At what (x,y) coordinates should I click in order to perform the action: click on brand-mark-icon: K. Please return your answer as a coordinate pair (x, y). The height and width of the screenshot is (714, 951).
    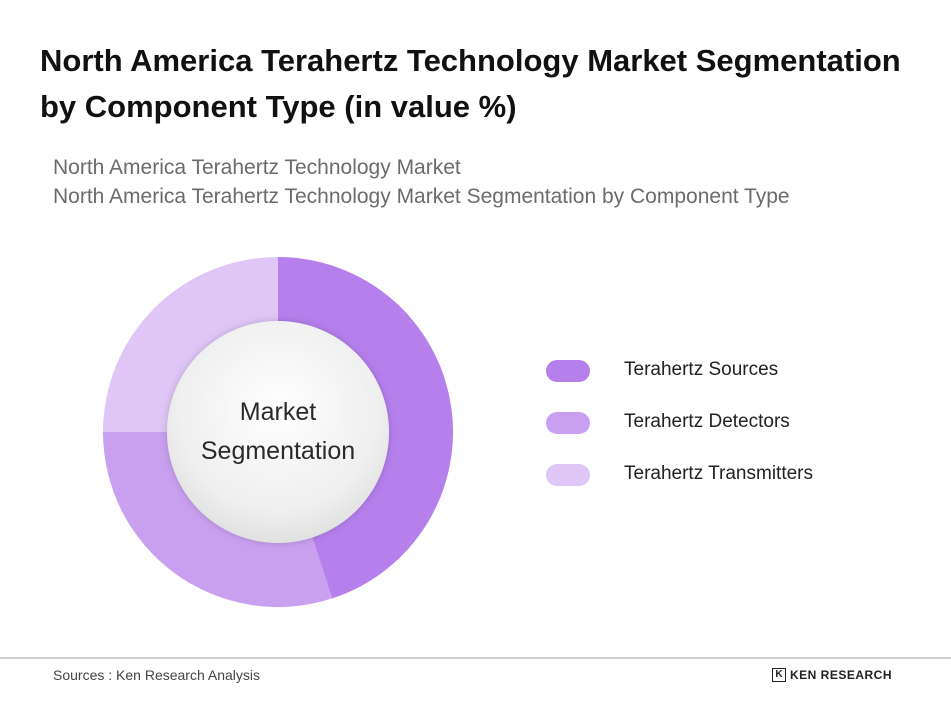
    Looking at the image, I should click on (779, 675).